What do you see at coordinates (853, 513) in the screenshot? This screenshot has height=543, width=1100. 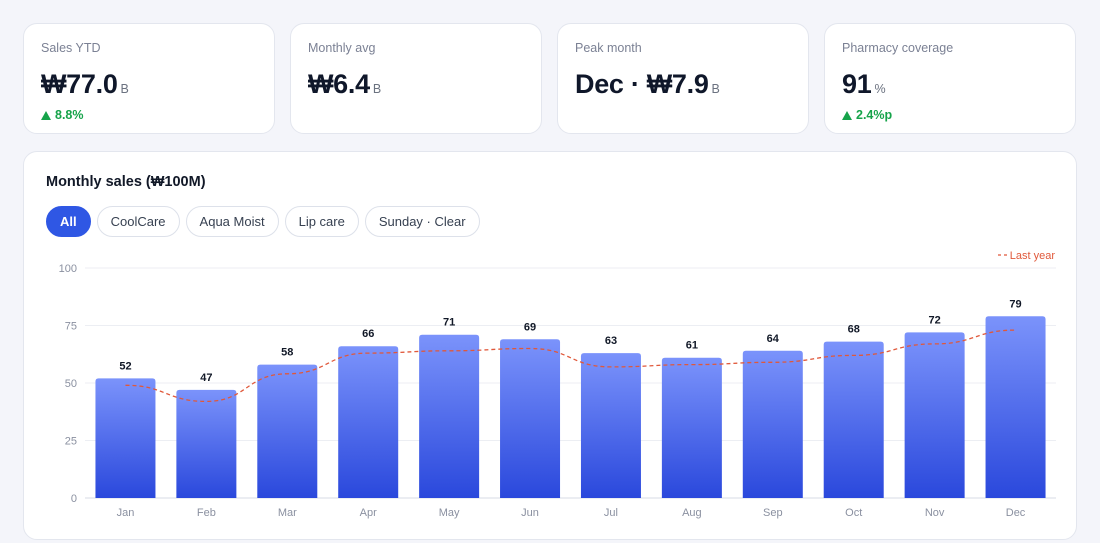 I see `x-tick-label: Oct` at bounding box center [853, 513].